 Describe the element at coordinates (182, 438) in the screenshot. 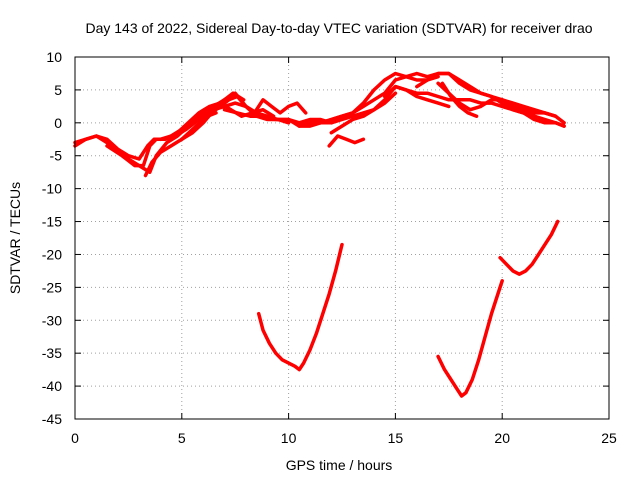

I see `x-tick-label: 5` at that location.